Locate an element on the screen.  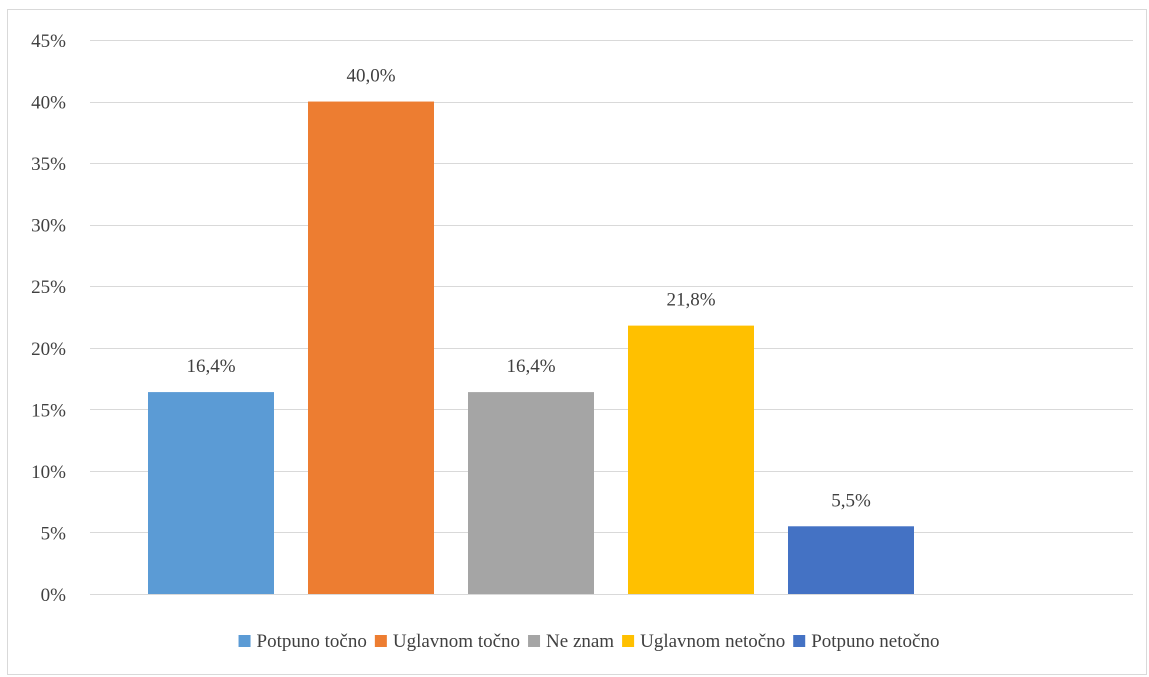
y-axis: 0% 5% 10% 15% 20% 25% 30% 35% 40% 45% is located at coordinates (48, 318).